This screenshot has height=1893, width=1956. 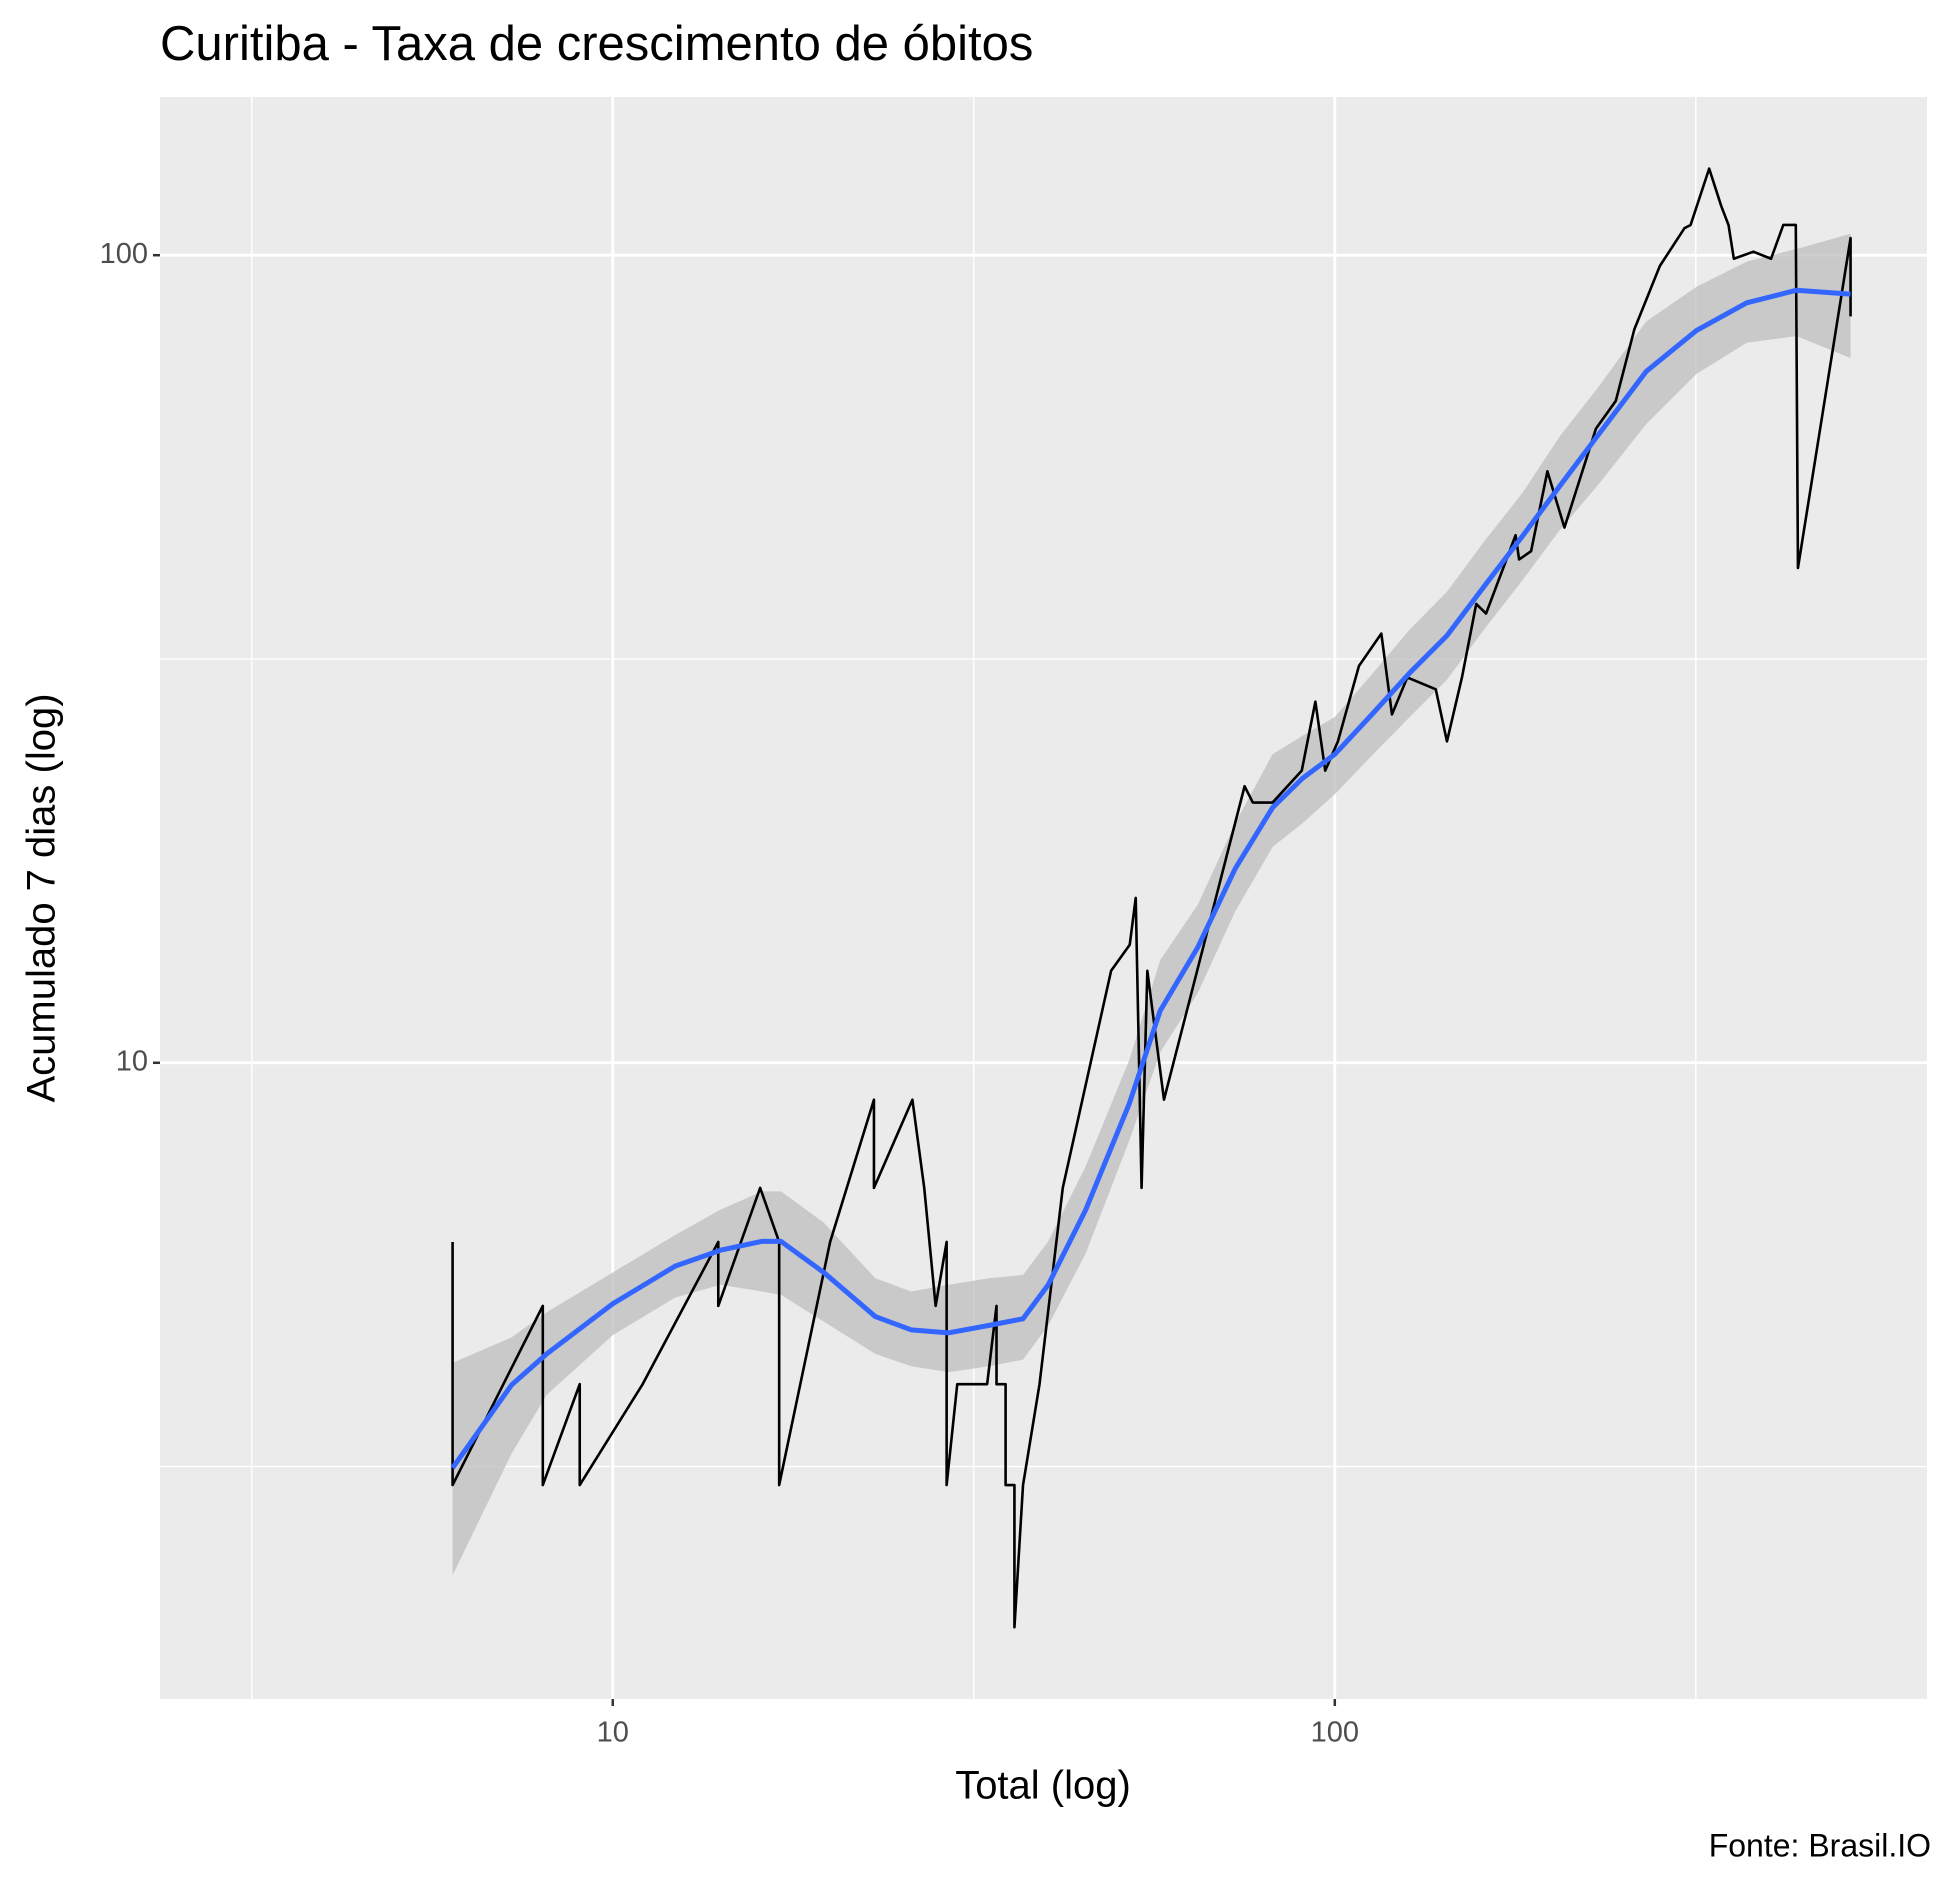 What do you see at coordinates (613, 1733) in the screenshot?
I see `x-tick-label: 10` at bounding box center [613, 1733].